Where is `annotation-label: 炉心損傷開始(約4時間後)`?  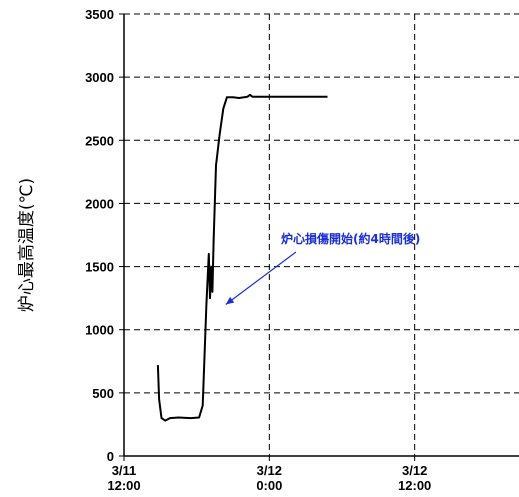 annotation-label: 炉心損傷開始(約4時間後) is located at coordinates (350, 238).